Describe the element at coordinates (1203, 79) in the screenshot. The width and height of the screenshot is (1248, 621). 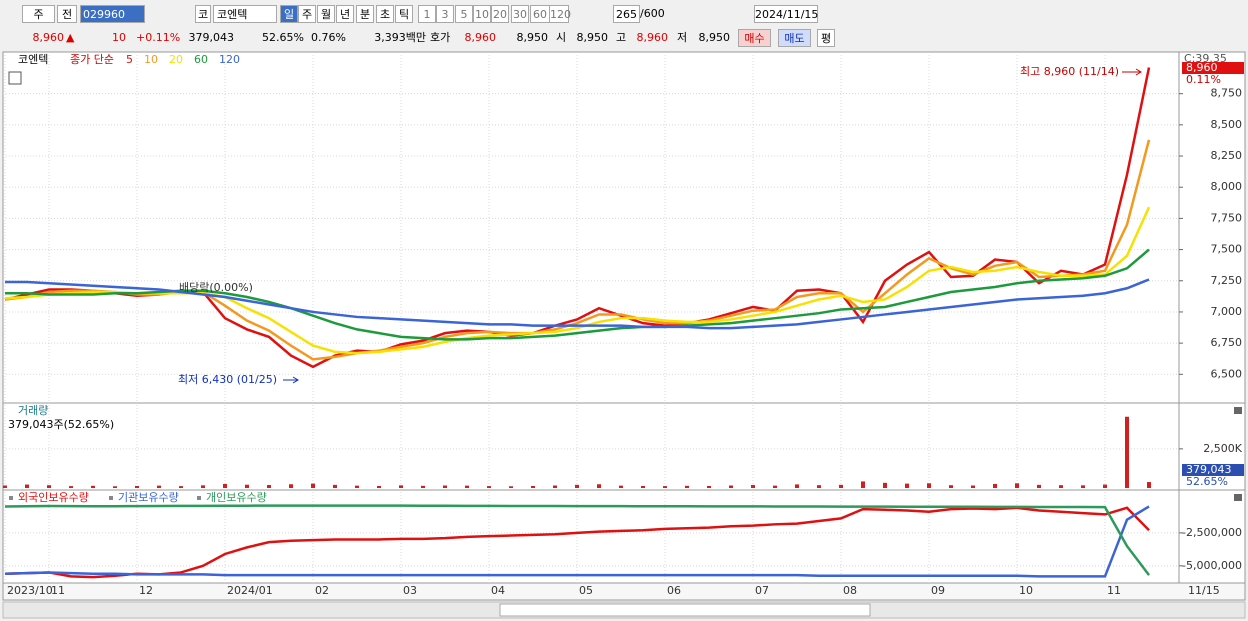
I see `last-change-label: 0.11%` at that location.